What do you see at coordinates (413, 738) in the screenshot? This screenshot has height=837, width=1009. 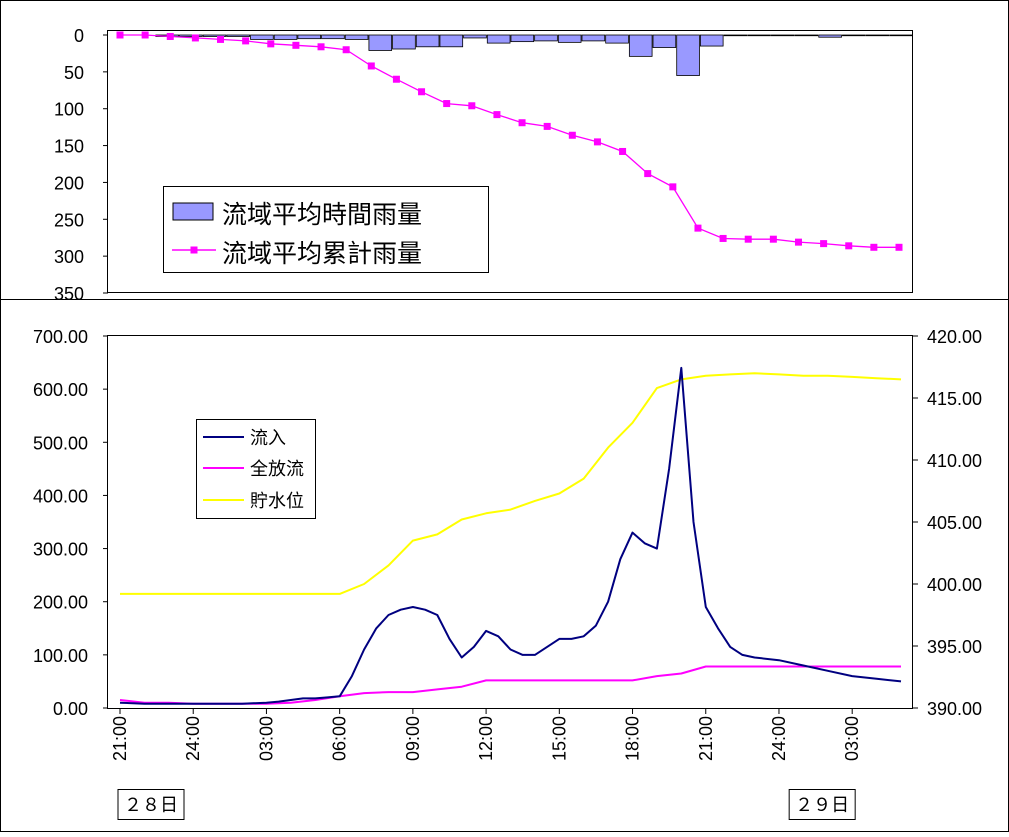 I see `time-x-tick-label: 09:00` at bounding box center [413, 738].